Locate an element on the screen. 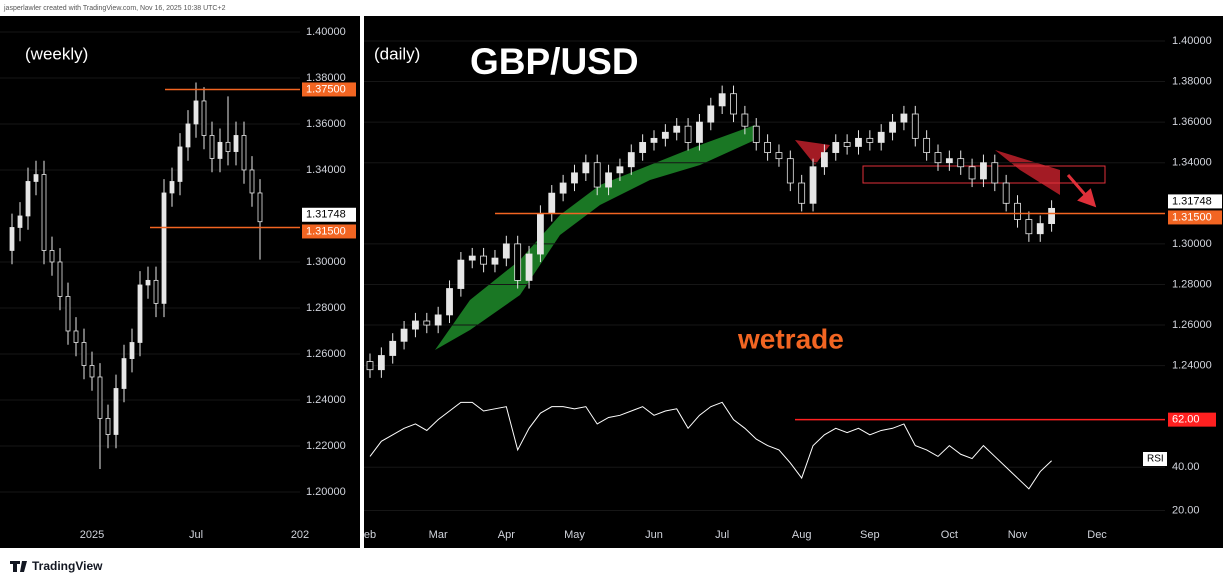 The width and height of the screenshot is (1223, 576). y-tick-label: 1.36000 is located at coordinates (326, 124).